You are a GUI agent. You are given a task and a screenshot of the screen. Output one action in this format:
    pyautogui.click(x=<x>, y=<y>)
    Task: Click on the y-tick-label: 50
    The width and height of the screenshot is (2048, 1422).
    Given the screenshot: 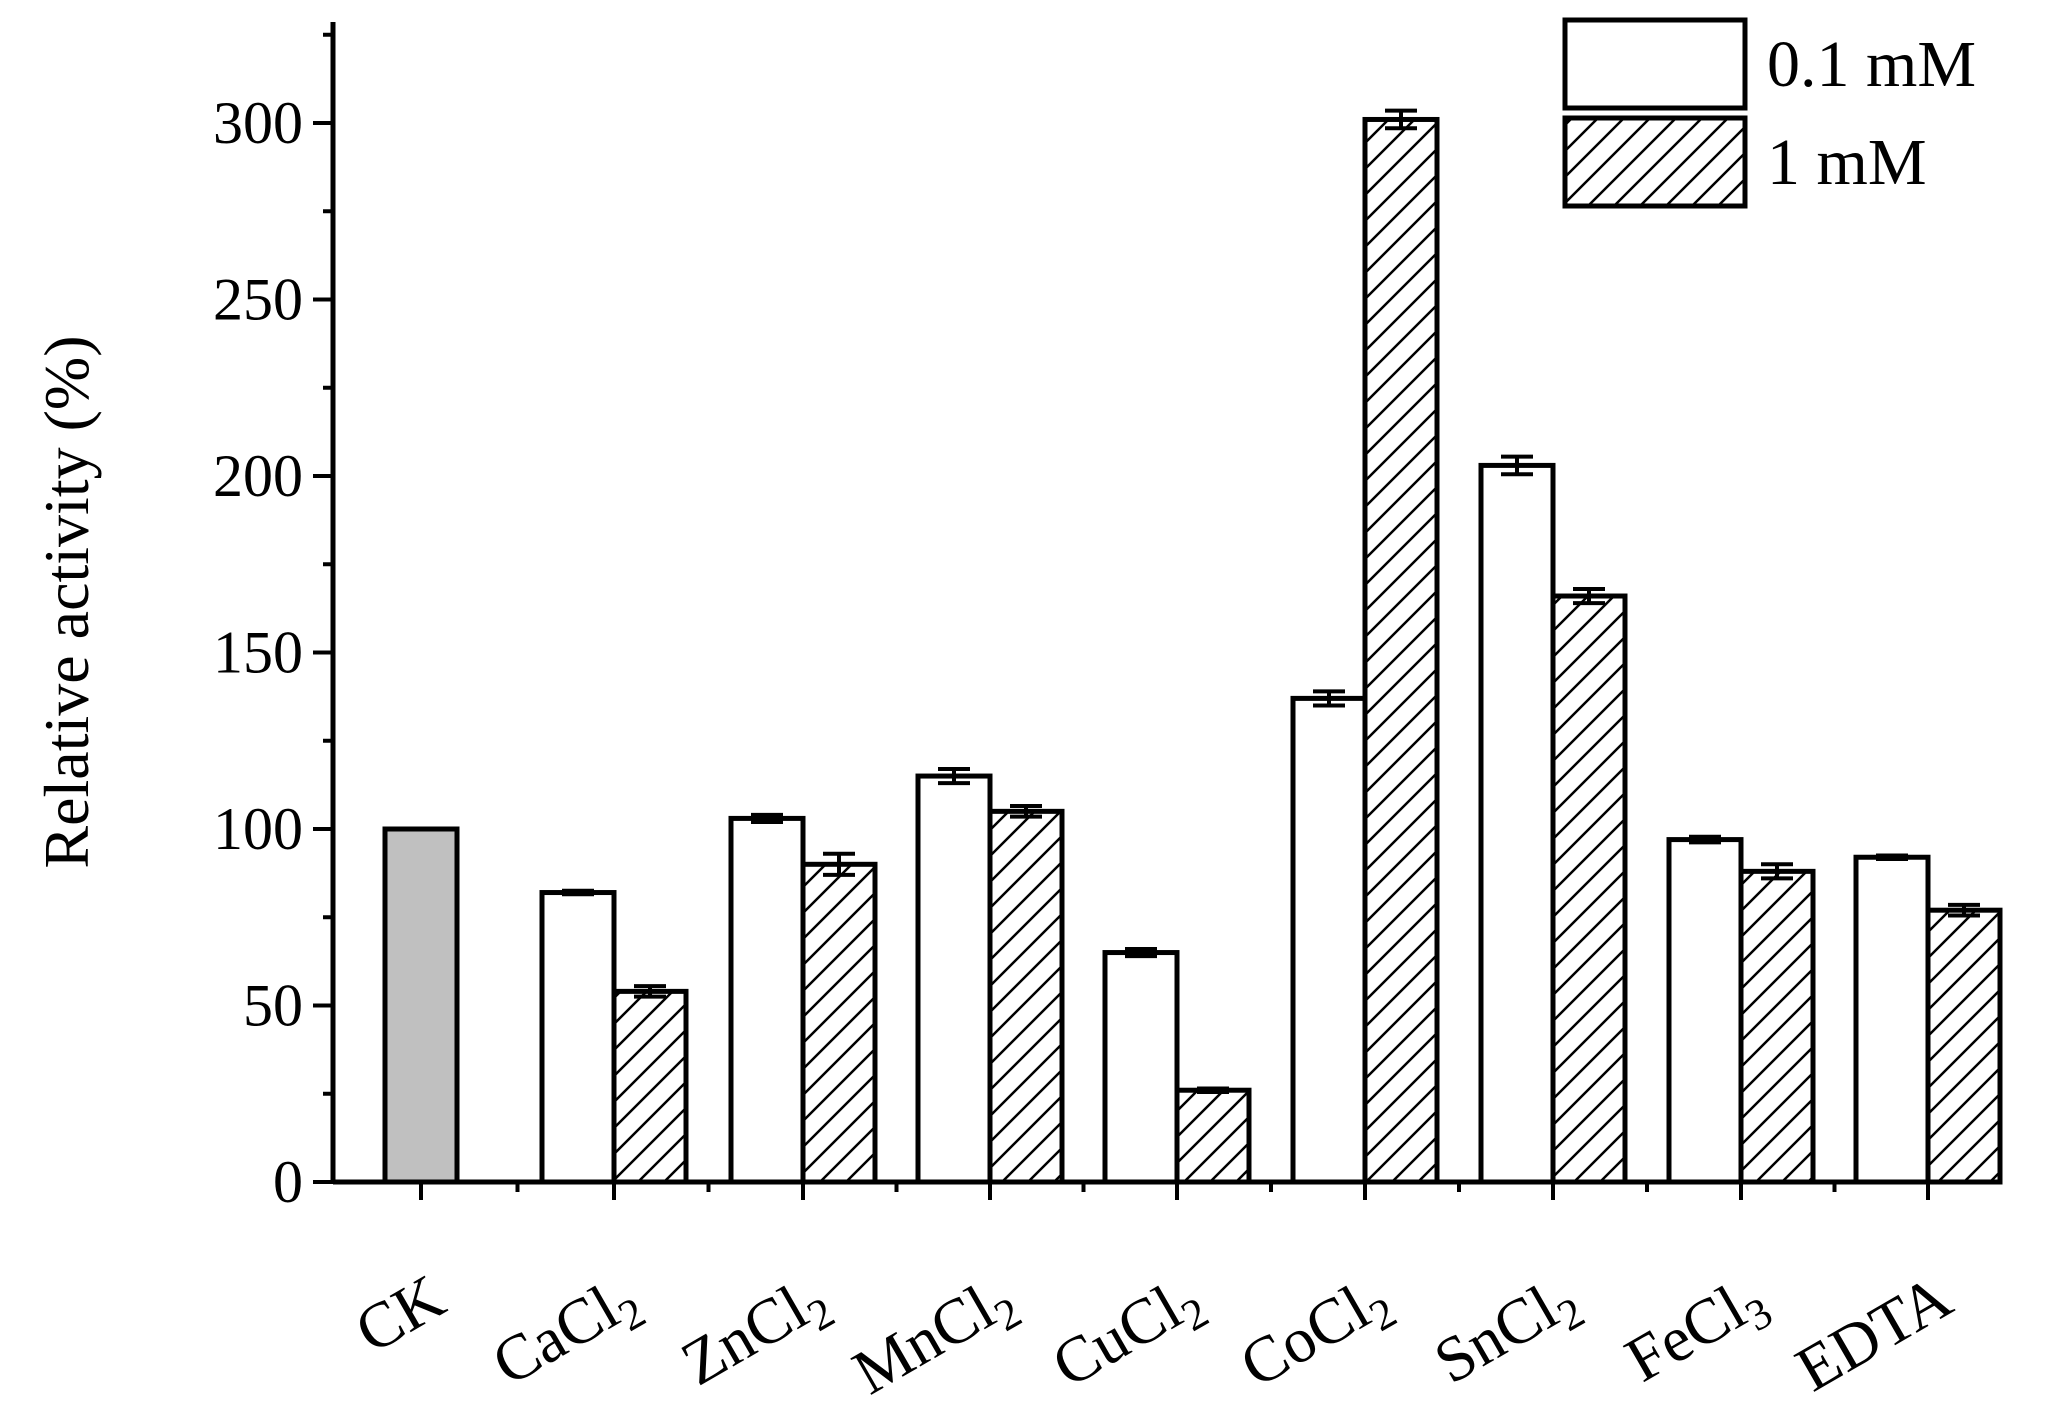 What is the action you would take?
    pyautogui.click(x=273, y=1006)
    